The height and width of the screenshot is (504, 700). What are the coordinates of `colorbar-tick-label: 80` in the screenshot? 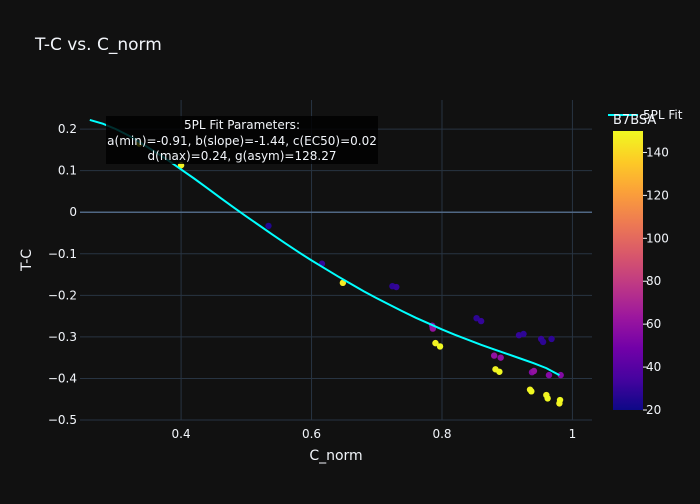 It's located at (653, 281).